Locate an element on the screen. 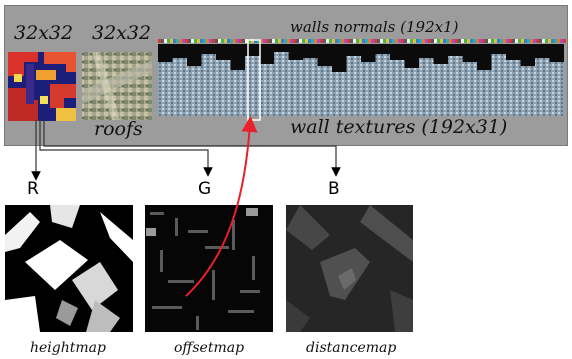 This screenshot has height=359, width=572. height-texture is located at coordinates (42, 86).